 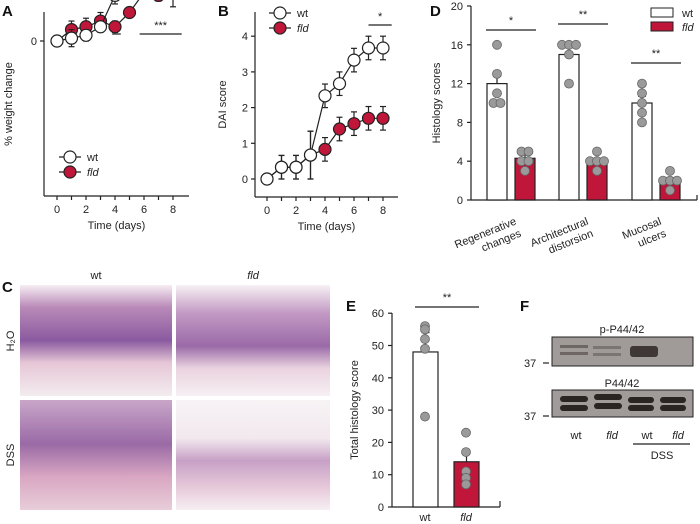 I want to click on histology-wt-h2o, so click(x=96, y=340).